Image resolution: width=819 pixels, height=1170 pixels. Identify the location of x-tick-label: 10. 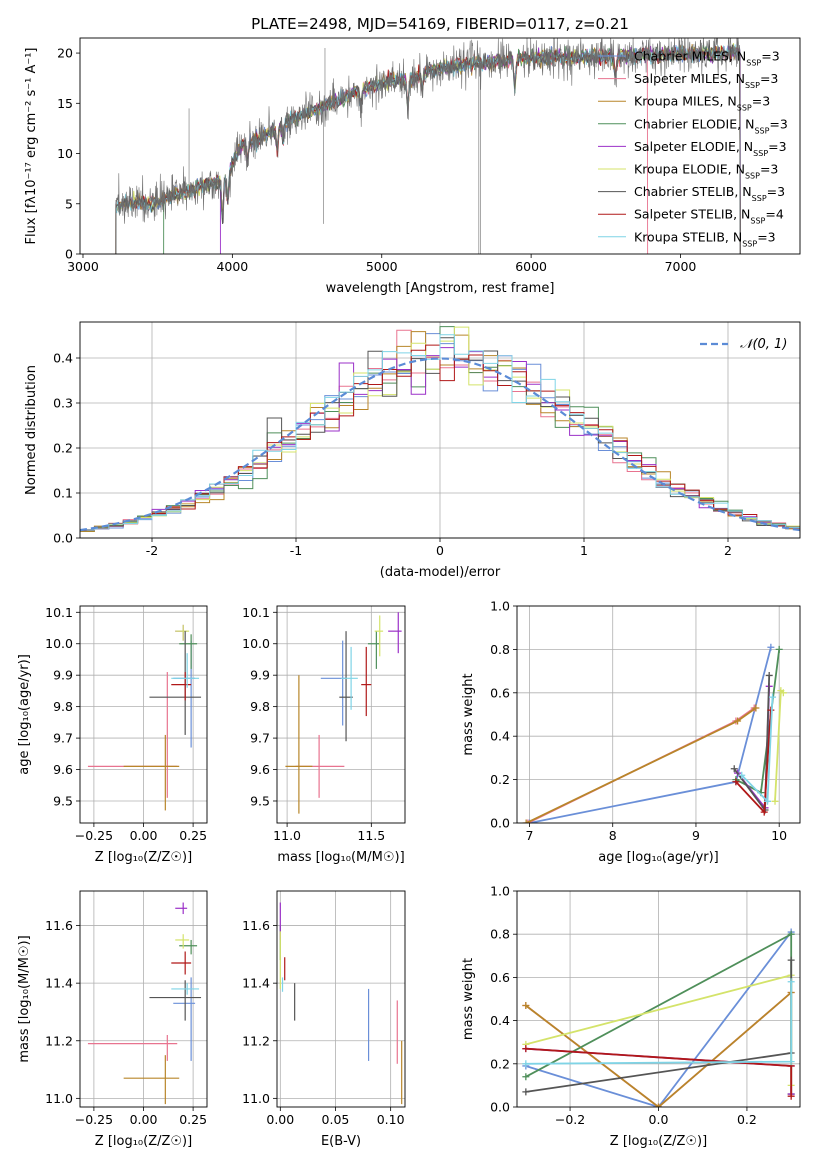
(779, 835).